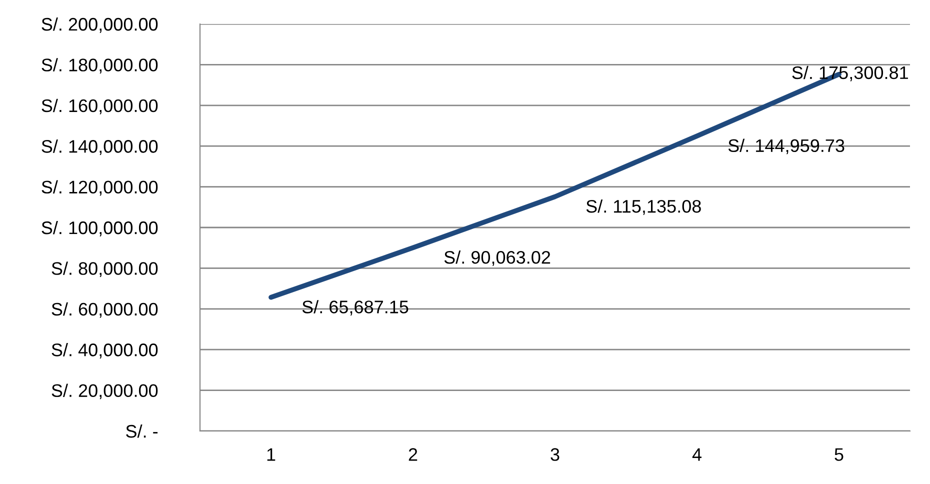  I want to click on y-tick-label: S/. 100,000.00, so click(100, 228).